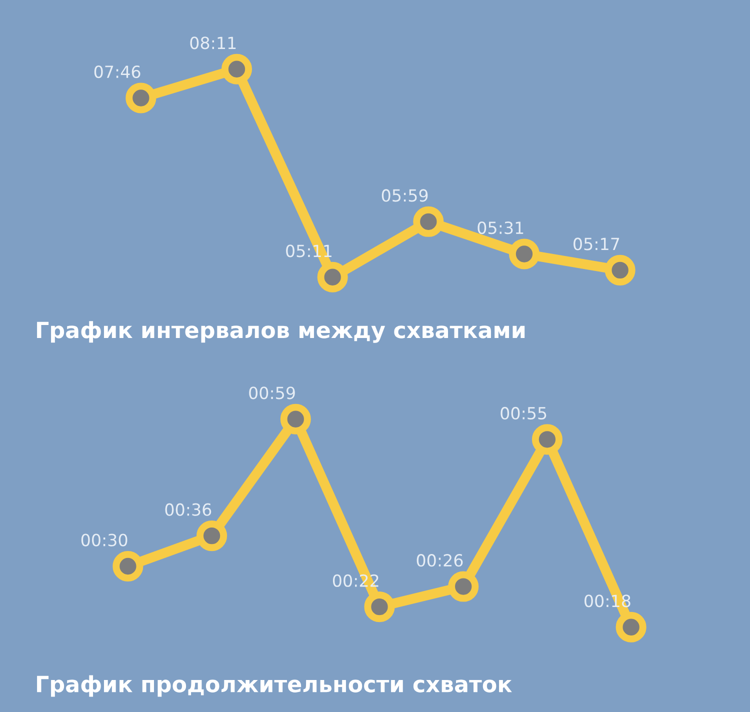  What do you see at coordinates (405, 195) in the screenshot?
I see `data-label: 05:59` at bounding box center [405, 195].